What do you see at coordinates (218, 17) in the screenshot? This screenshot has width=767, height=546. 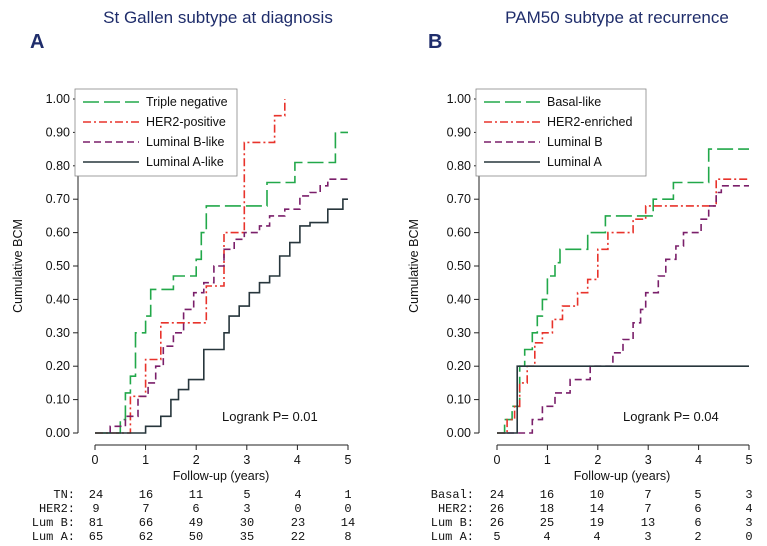 I see `panel-a-title: St Gallen subtype at diagnosis` at bounding box center [218, 17].